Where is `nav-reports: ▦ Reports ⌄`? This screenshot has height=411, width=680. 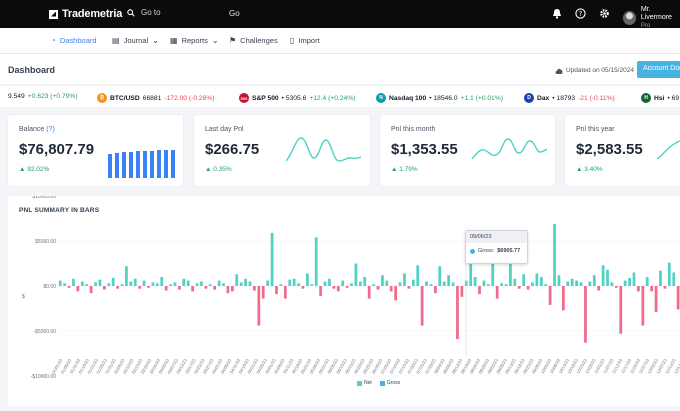 nav-reports: ▦ Reports ⌄ is located at coordinates (194, 40).